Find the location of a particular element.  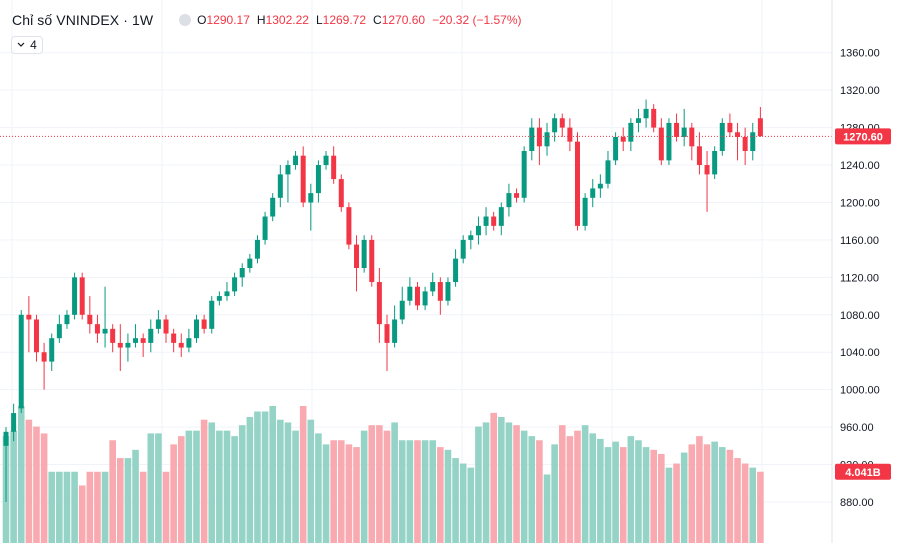

volume-tag: 4.041B is located at coordinates (863, 471).